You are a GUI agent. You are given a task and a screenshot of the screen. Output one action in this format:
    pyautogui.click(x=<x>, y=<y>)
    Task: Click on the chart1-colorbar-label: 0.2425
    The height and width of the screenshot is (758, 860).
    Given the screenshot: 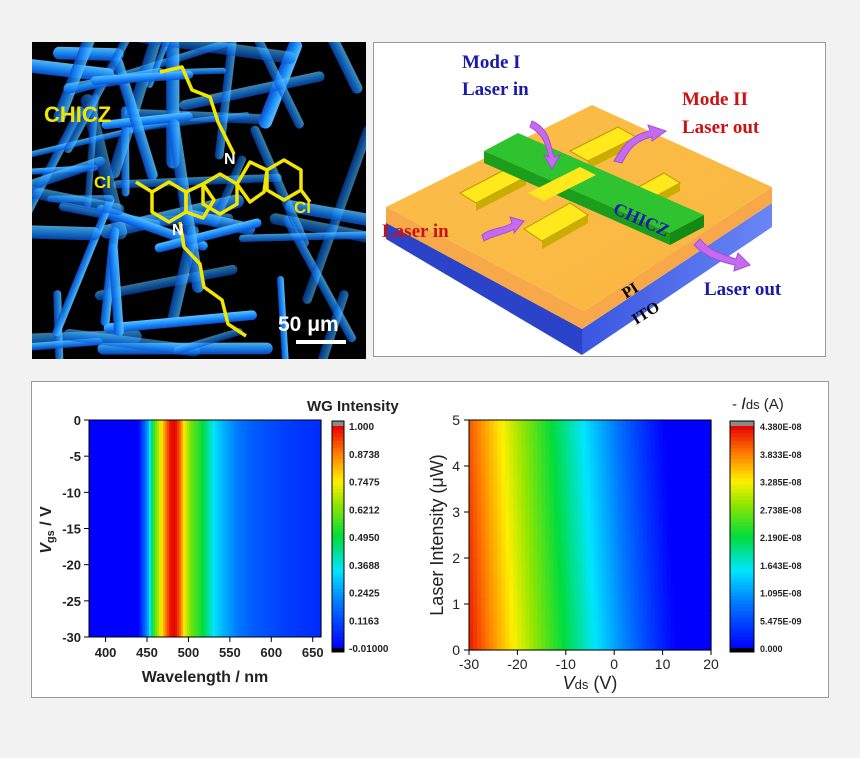 What is the action you would take?
    pyautogui.click(x=364, y=594)
    